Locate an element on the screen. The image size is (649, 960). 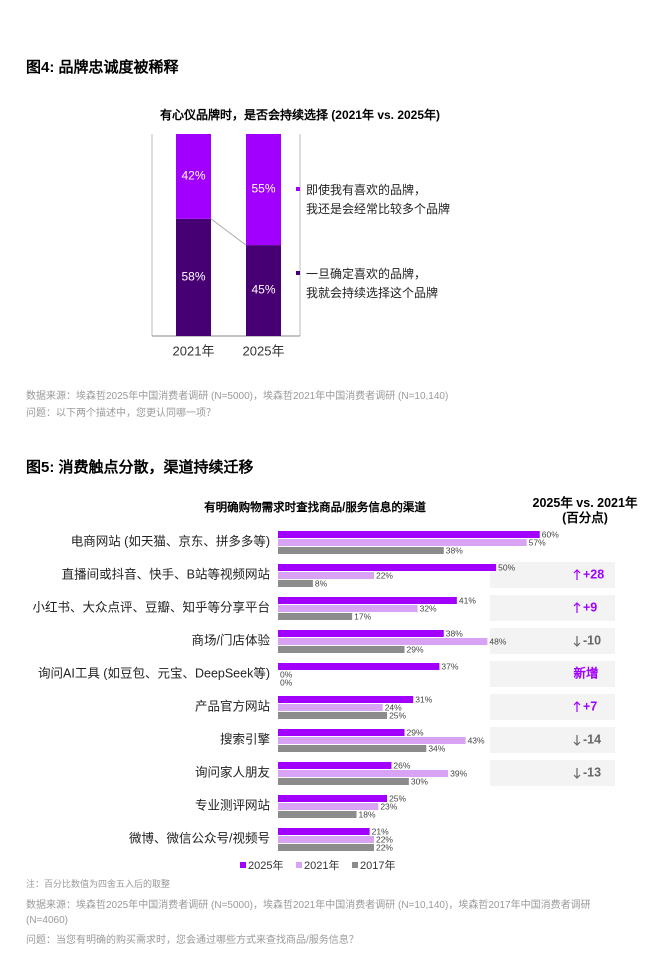
legend-label: 2021年 is located at coordinates (321, 865).